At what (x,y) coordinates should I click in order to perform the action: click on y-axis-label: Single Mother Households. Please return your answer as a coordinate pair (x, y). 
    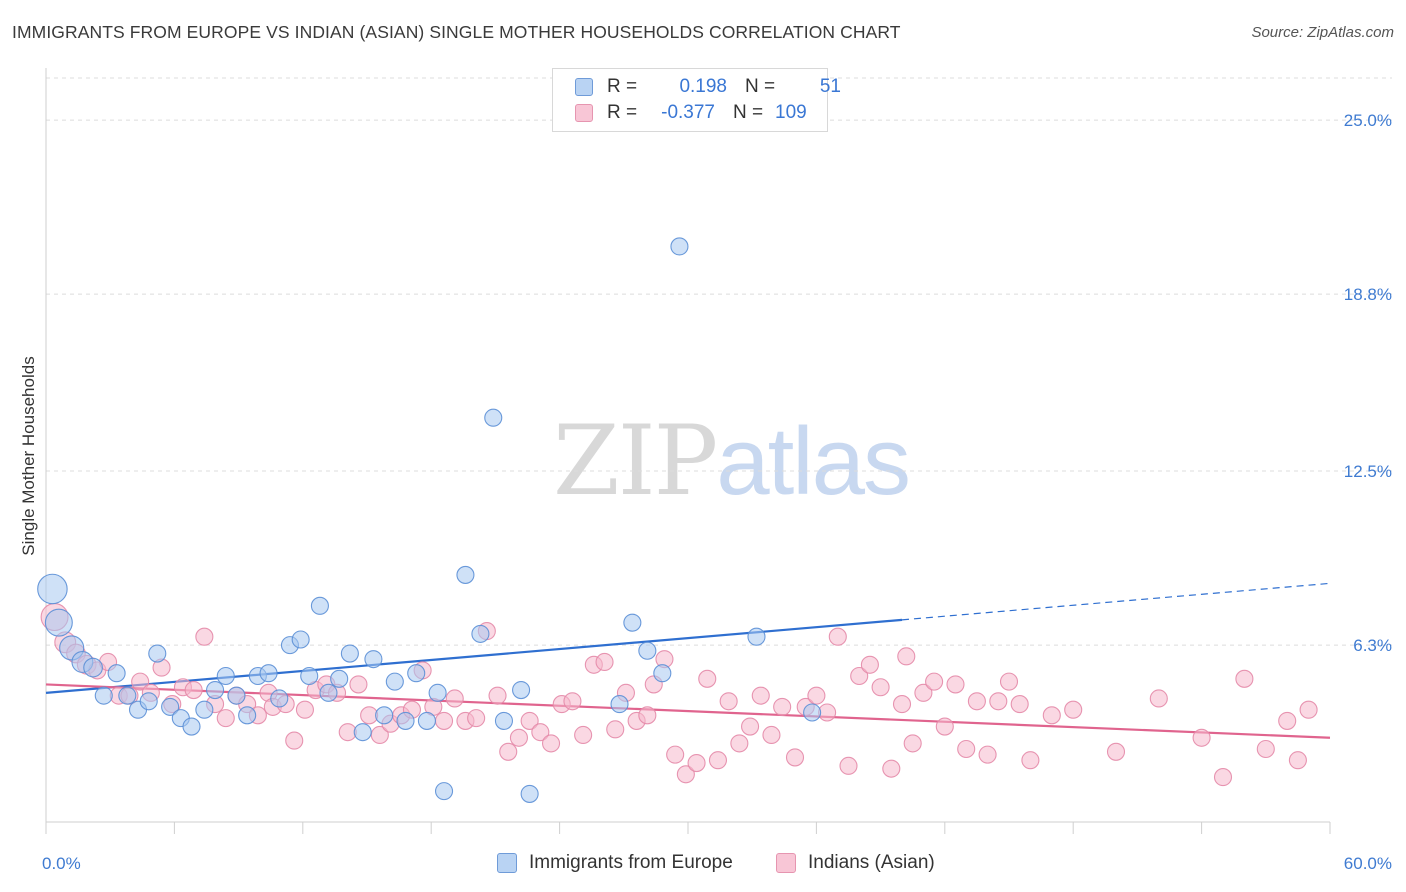
    Looking at the image, I should click on (28, 455).